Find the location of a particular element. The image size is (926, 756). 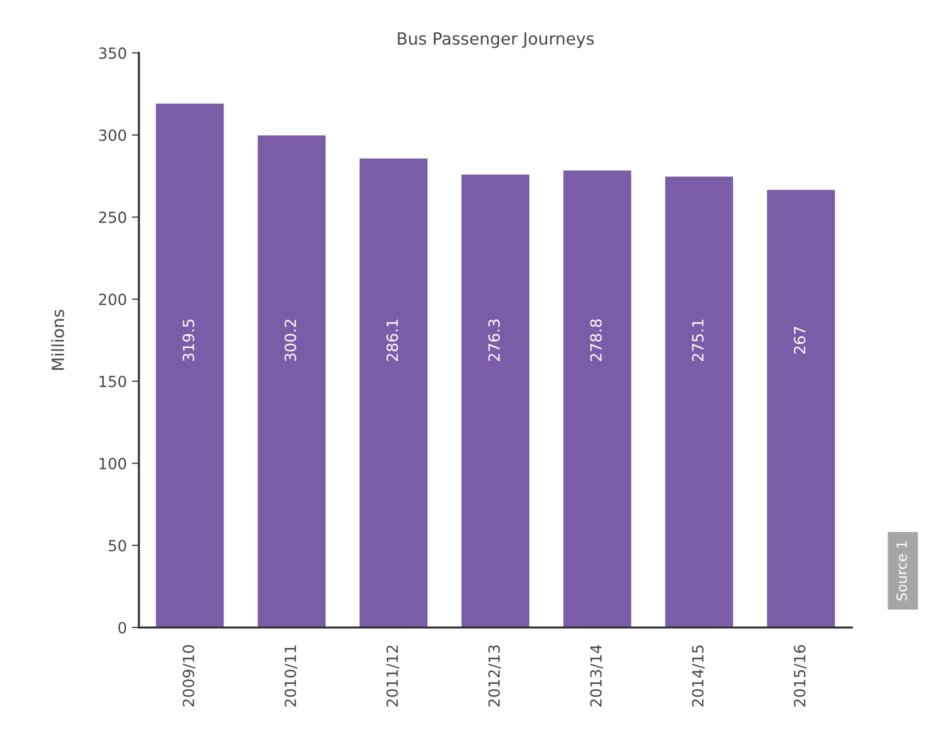

y-tick-label: 300 is located at coordinates (112, 135).